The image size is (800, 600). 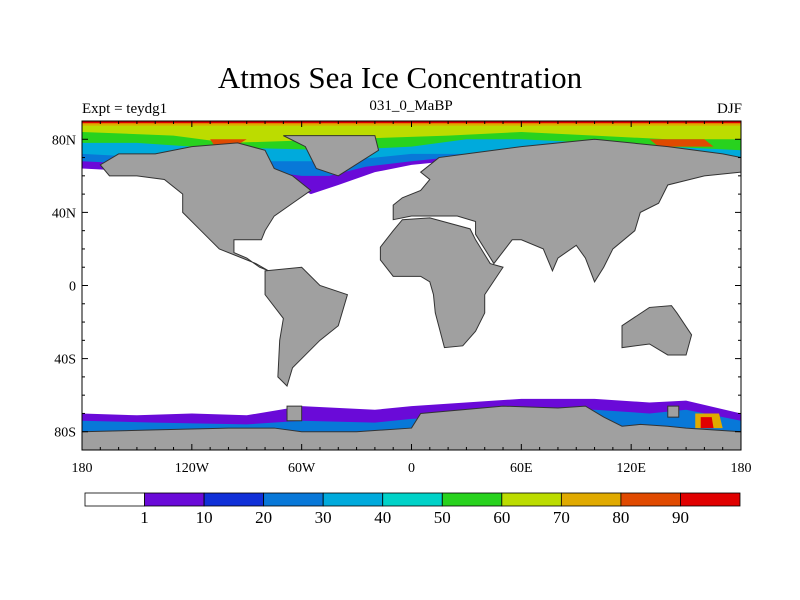 I want to click on colorbar-label: 10, so click(x=204, y=517).